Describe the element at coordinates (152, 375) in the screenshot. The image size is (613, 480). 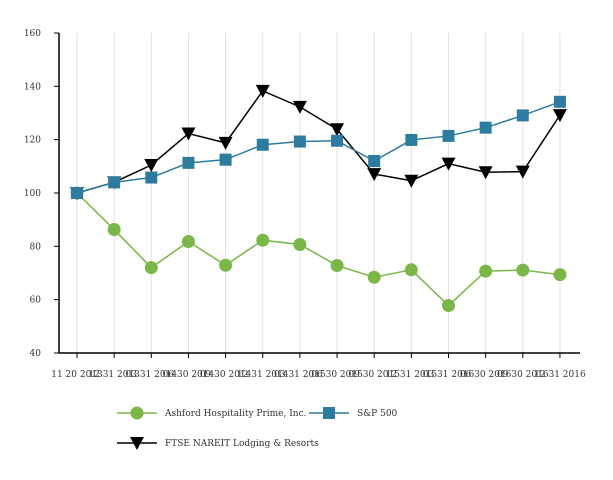
I see `x-tick-label: 03 31 2014` at that location.